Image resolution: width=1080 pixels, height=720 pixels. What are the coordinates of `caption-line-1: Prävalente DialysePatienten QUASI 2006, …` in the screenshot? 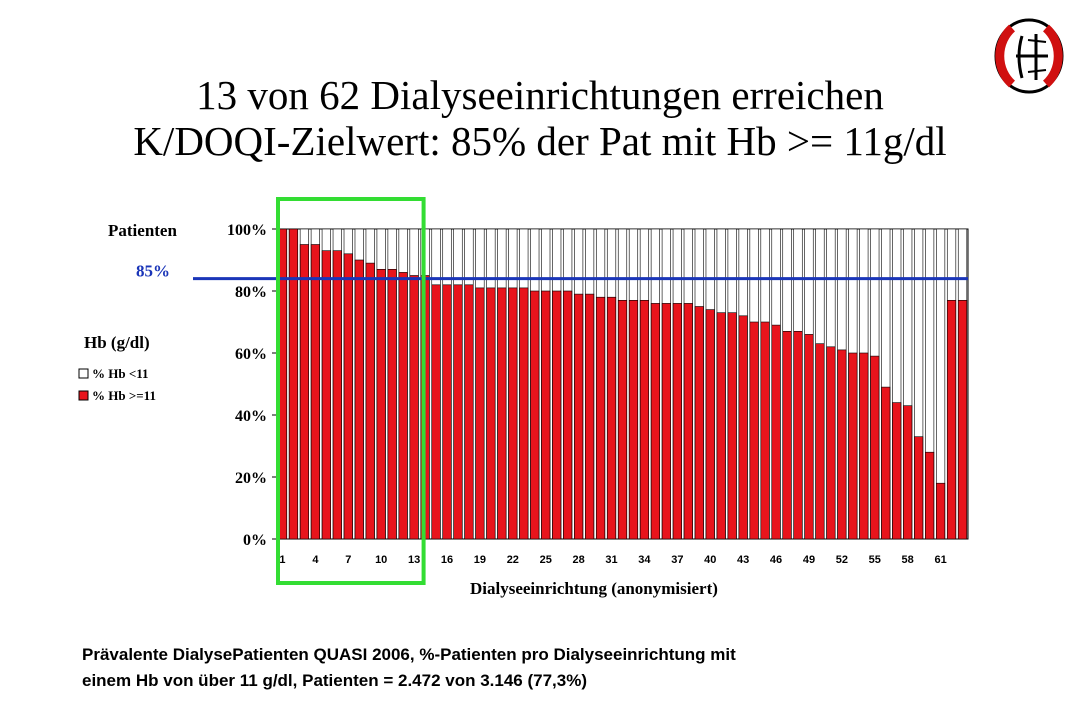 It's located at (409, 654).